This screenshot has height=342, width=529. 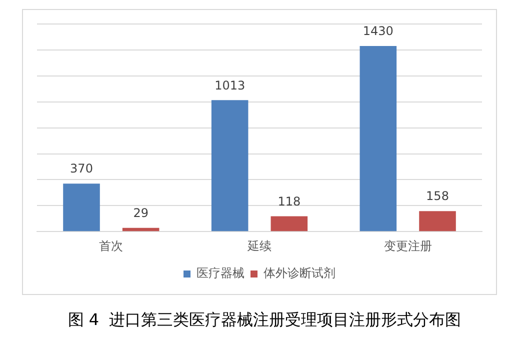 What do you see at coordinates (289, 201) in the screenshot?
I see `data-label: 118` at bounding box center [289, 201].